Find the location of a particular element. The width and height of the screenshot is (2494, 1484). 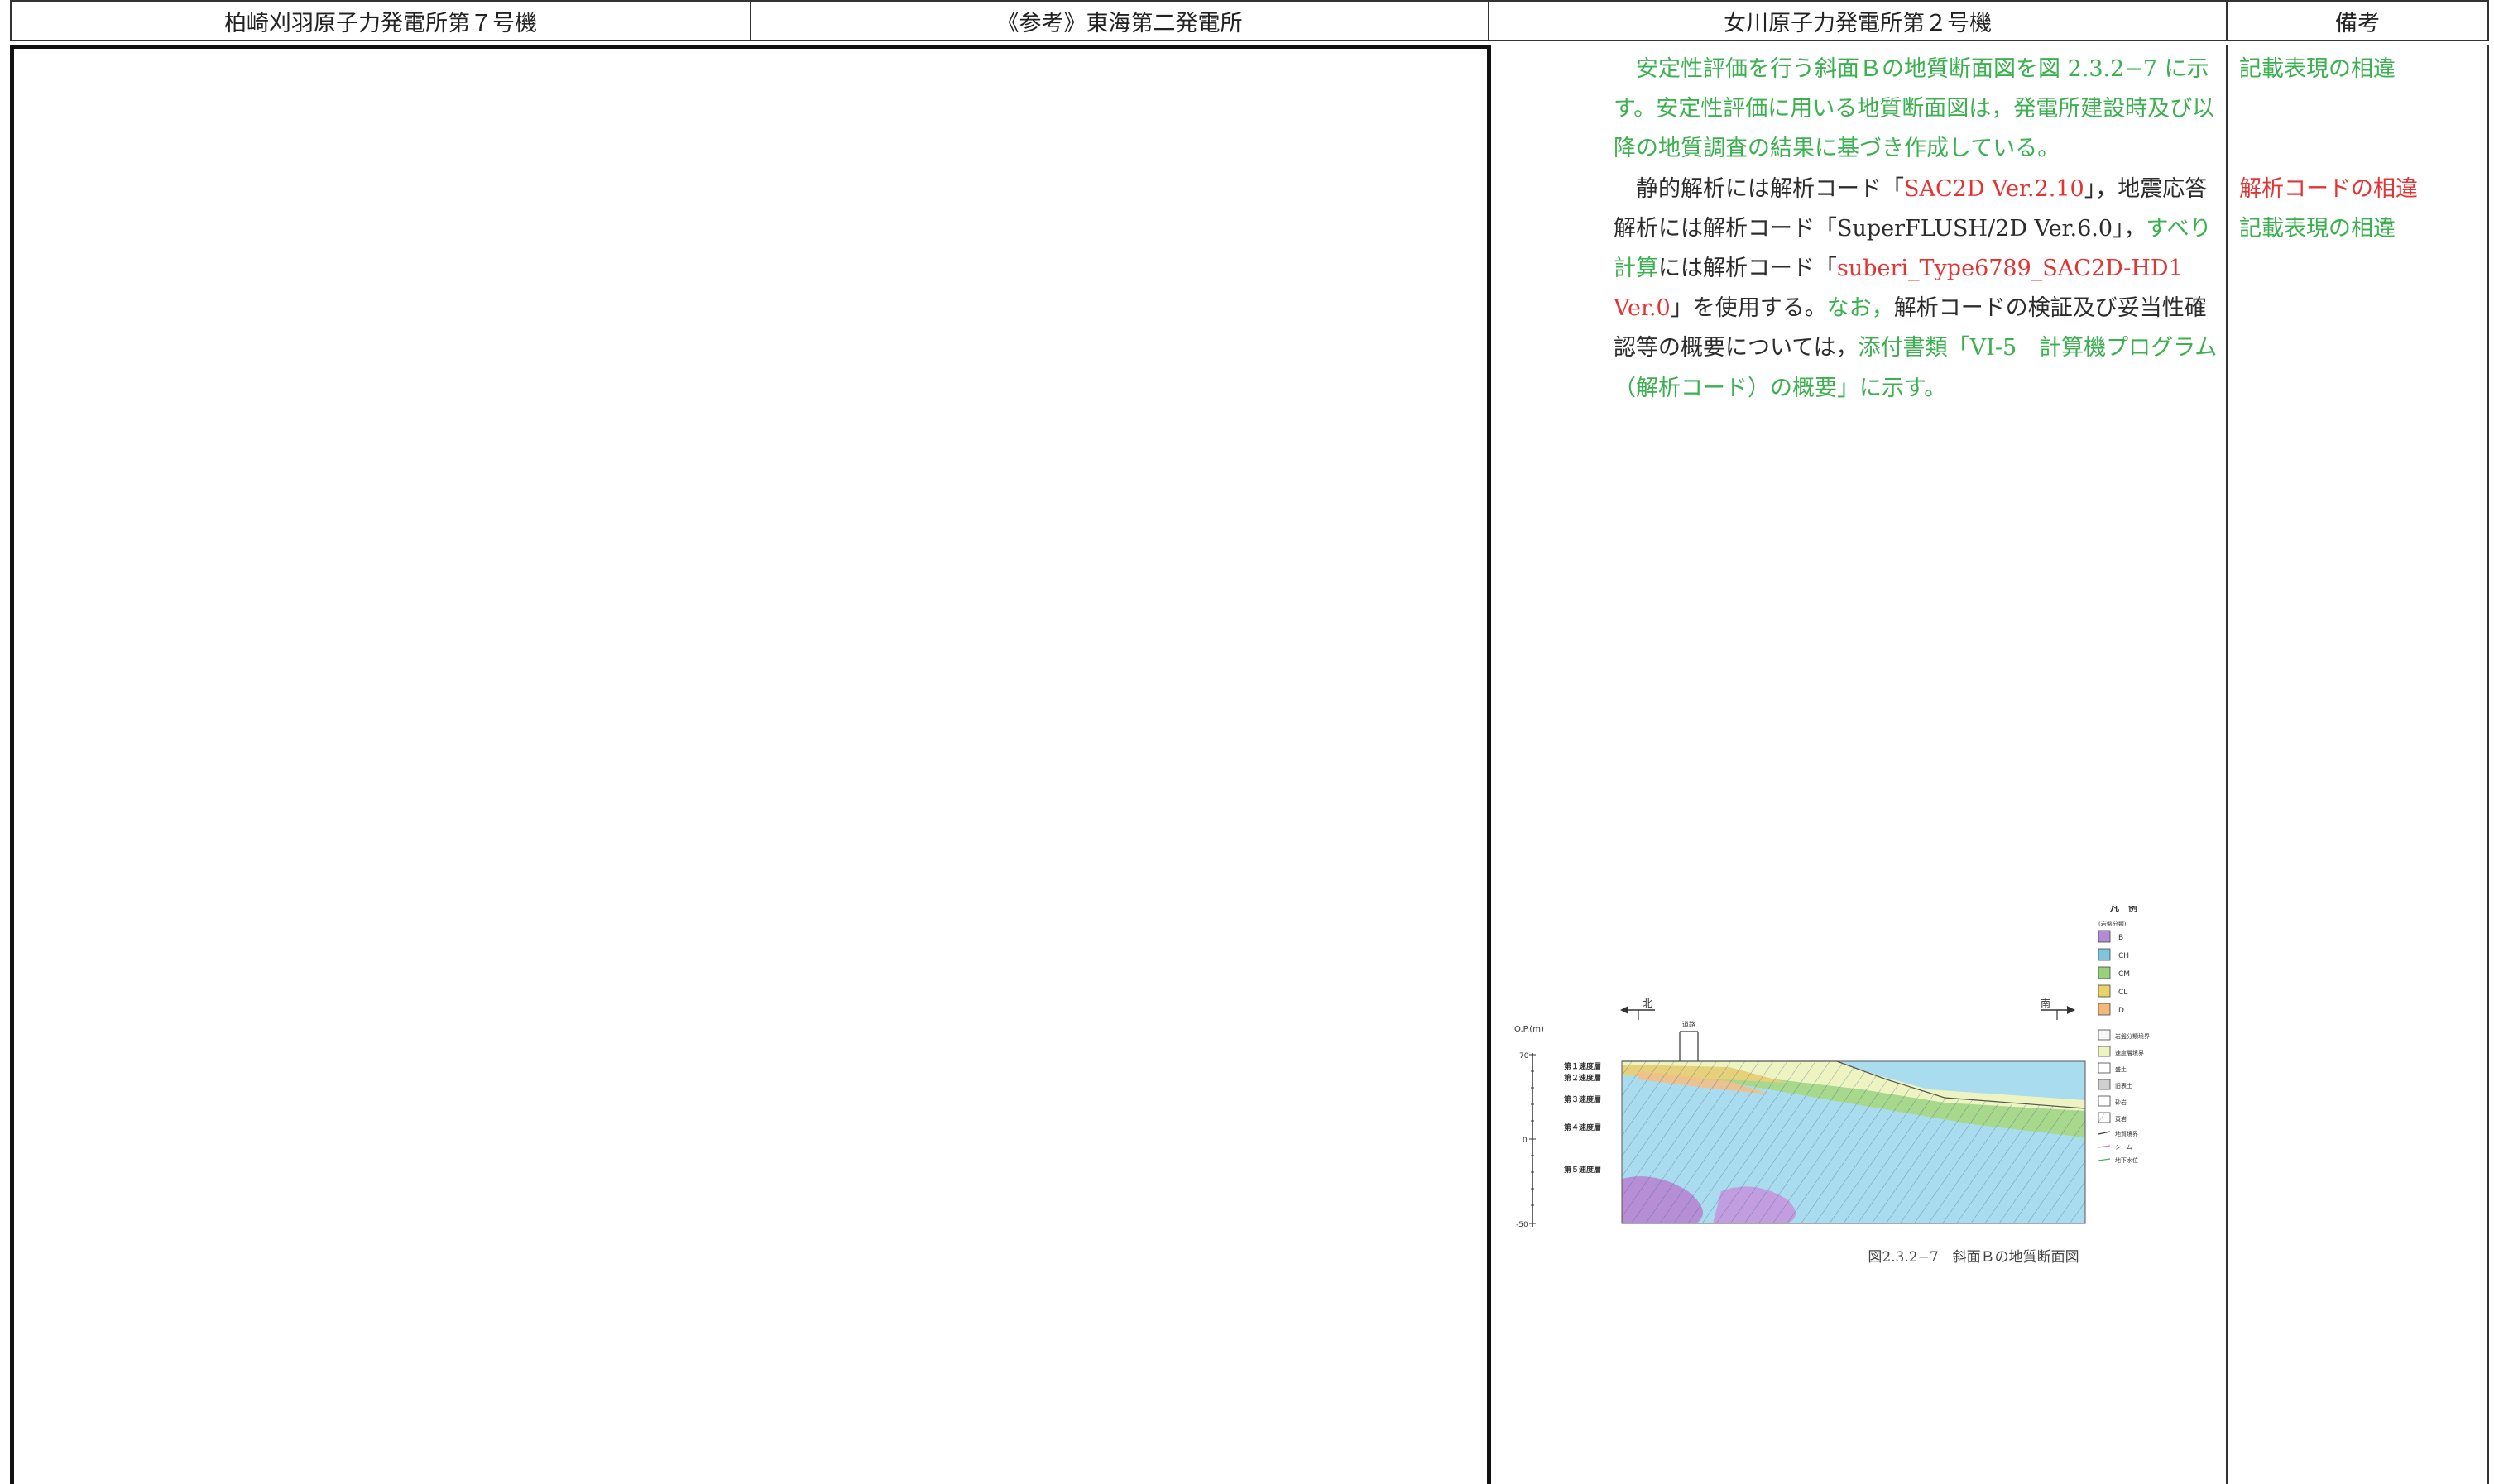

code-name-sac2d: SAC2D Ver.2.10 is located at coordinates (1994, 188).